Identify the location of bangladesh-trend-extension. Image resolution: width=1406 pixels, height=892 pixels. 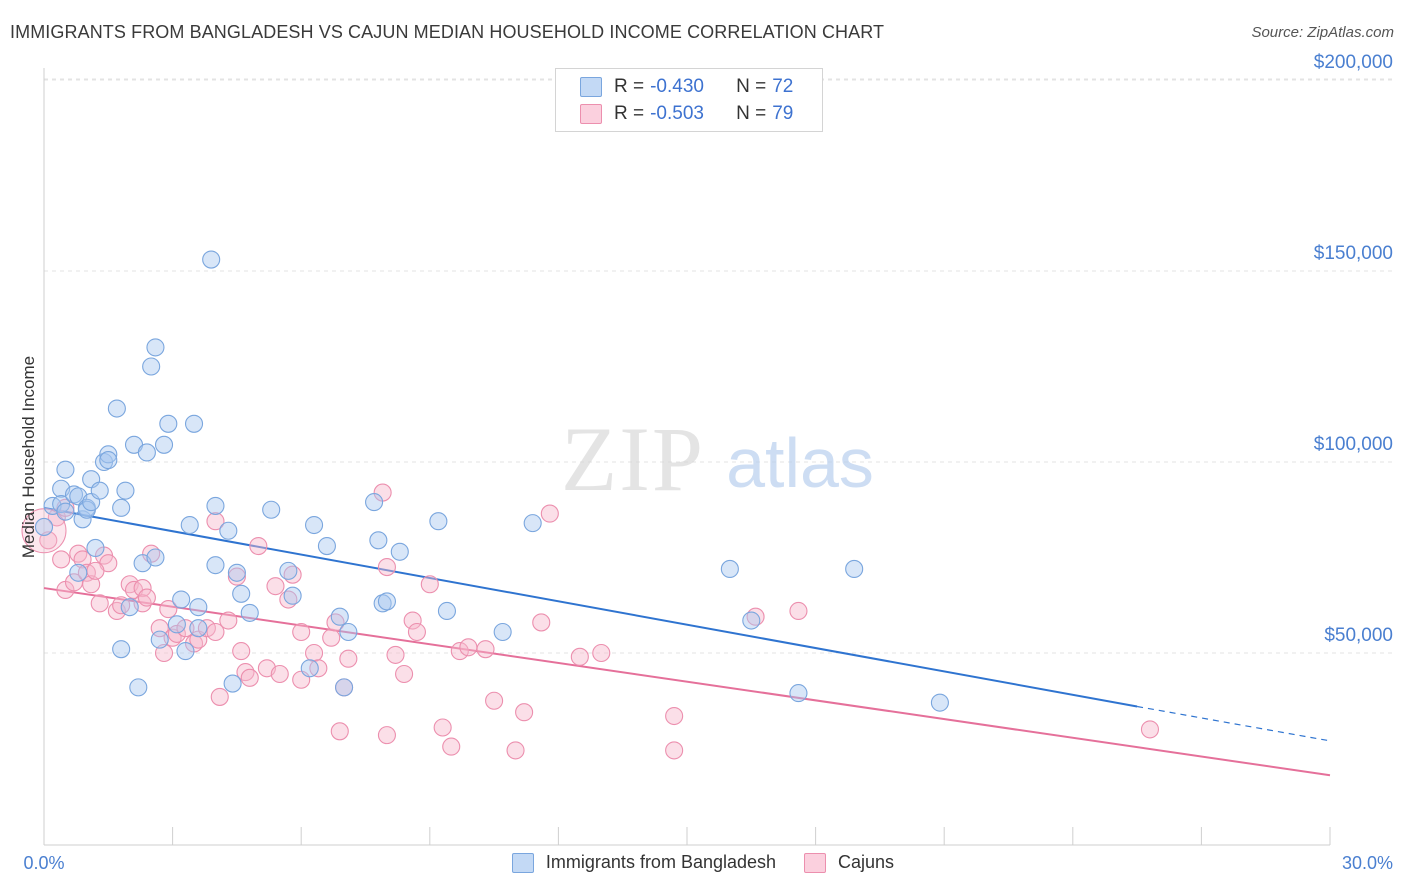
(1233, 723).